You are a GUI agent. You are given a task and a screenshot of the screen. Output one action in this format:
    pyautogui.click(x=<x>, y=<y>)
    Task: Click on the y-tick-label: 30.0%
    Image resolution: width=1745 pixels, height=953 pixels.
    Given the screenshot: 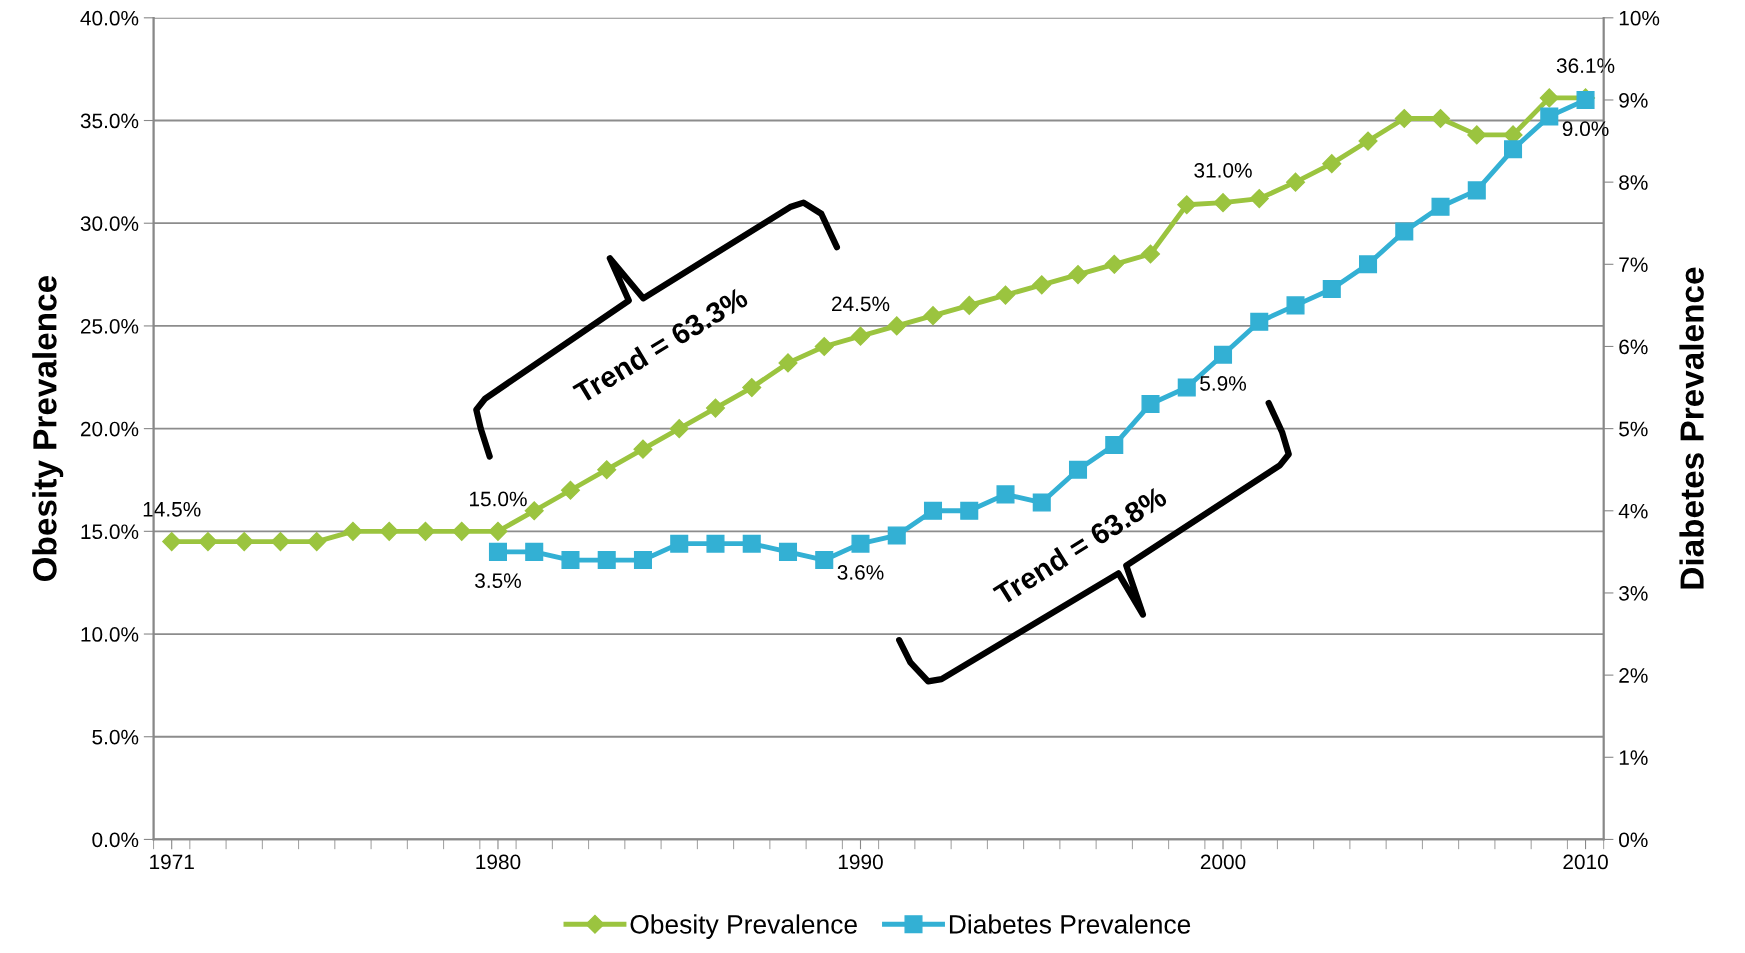 What is the action you would take?
    pyautogui.click(x=109, y=223)
    